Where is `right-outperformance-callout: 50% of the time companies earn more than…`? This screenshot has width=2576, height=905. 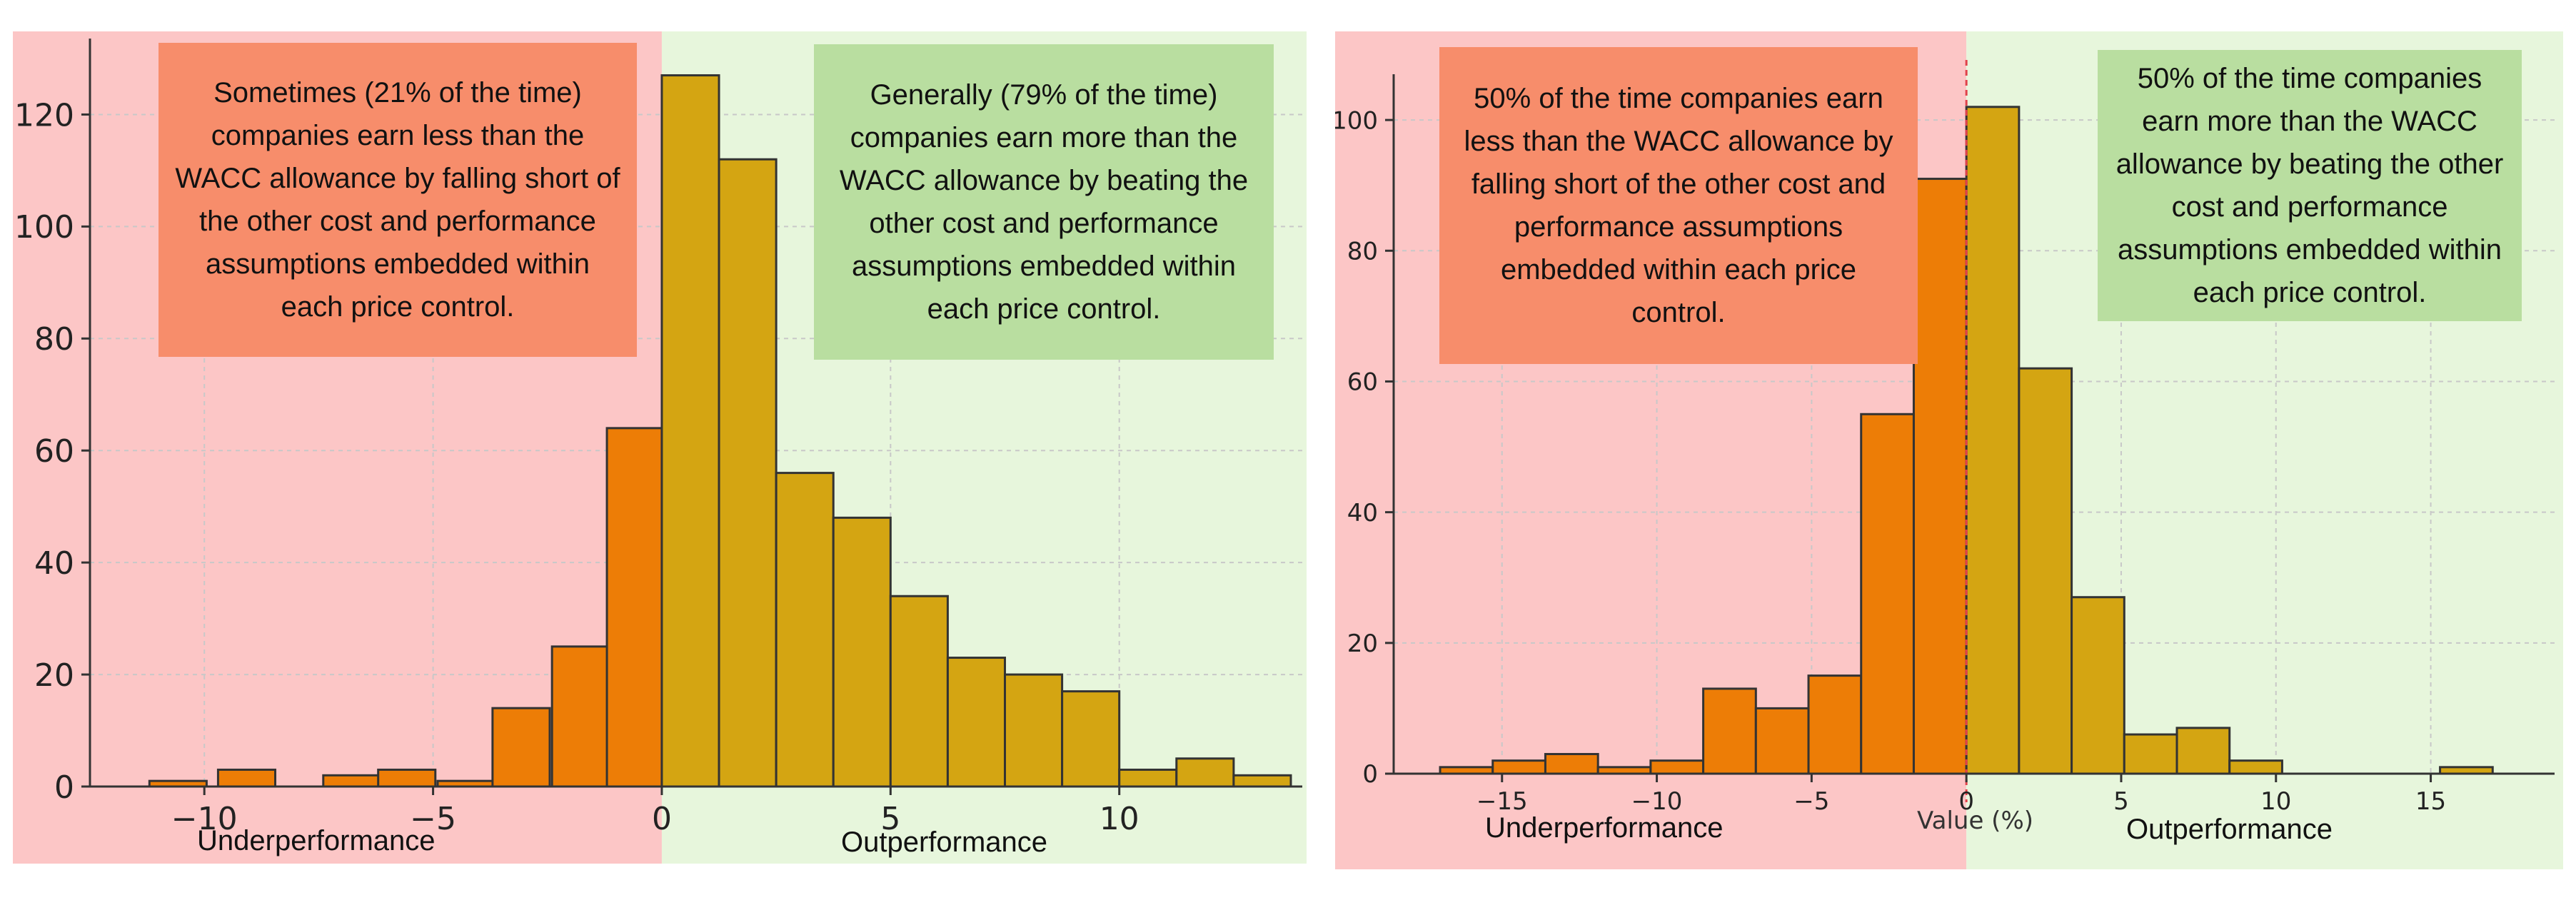
right-outperformance-callout: 50% of the time companies earn more than… is located at coordinates (2310, 185).